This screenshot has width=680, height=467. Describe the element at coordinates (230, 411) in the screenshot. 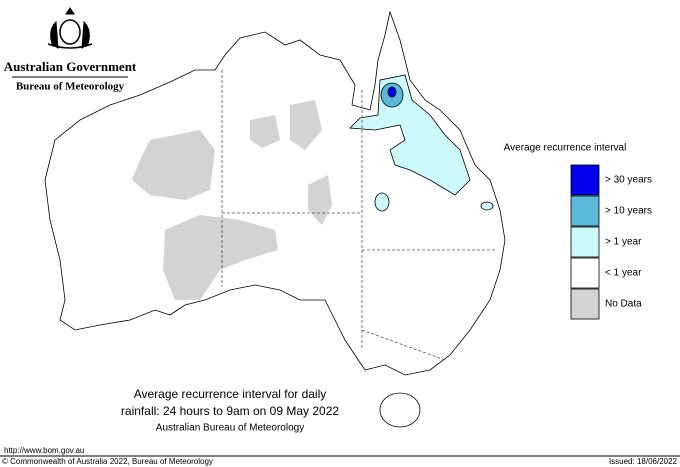

I see `caption-line: rainfall: 24 hours to 9am on 09 May 2022` at that location.